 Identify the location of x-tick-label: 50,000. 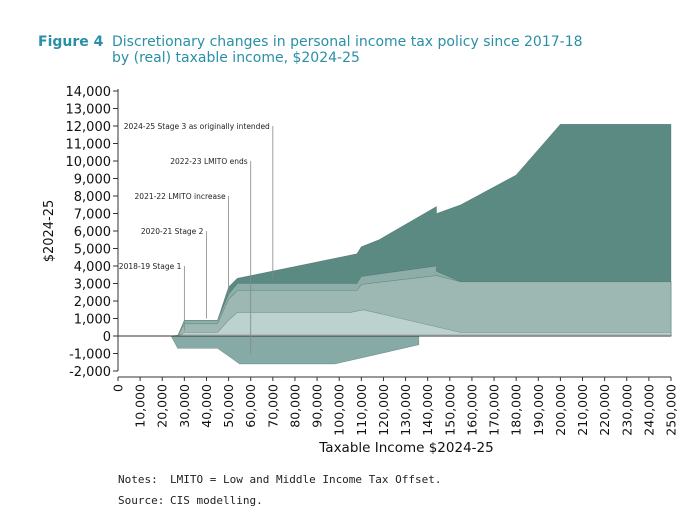
(228, 406).